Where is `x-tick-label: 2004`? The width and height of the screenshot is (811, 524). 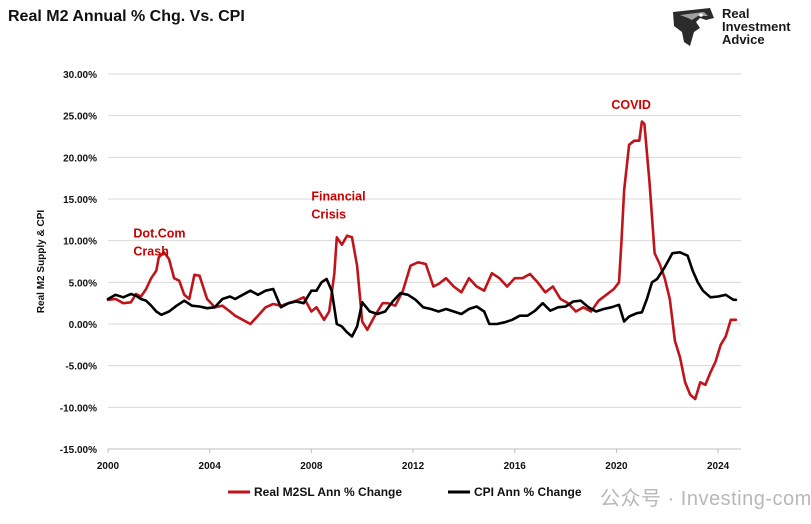 x-tick-label: 2004 is located at coordinates (210, 466).